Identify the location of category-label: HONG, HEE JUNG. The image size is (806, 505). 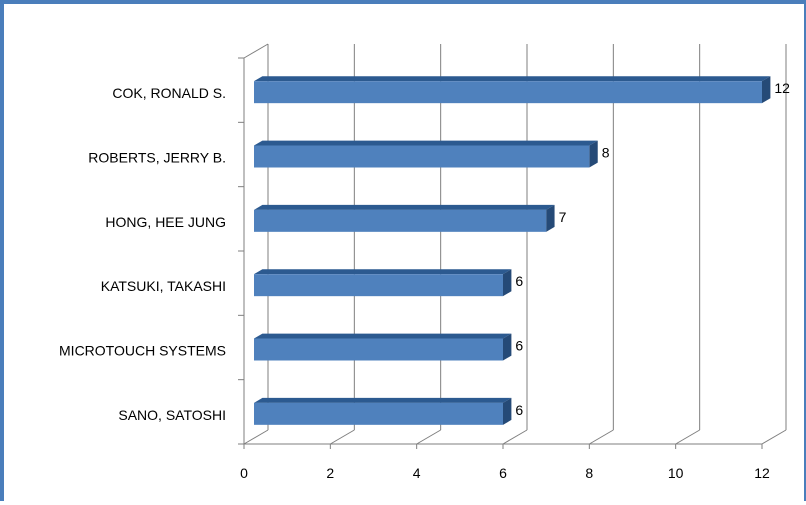
(165, 222).